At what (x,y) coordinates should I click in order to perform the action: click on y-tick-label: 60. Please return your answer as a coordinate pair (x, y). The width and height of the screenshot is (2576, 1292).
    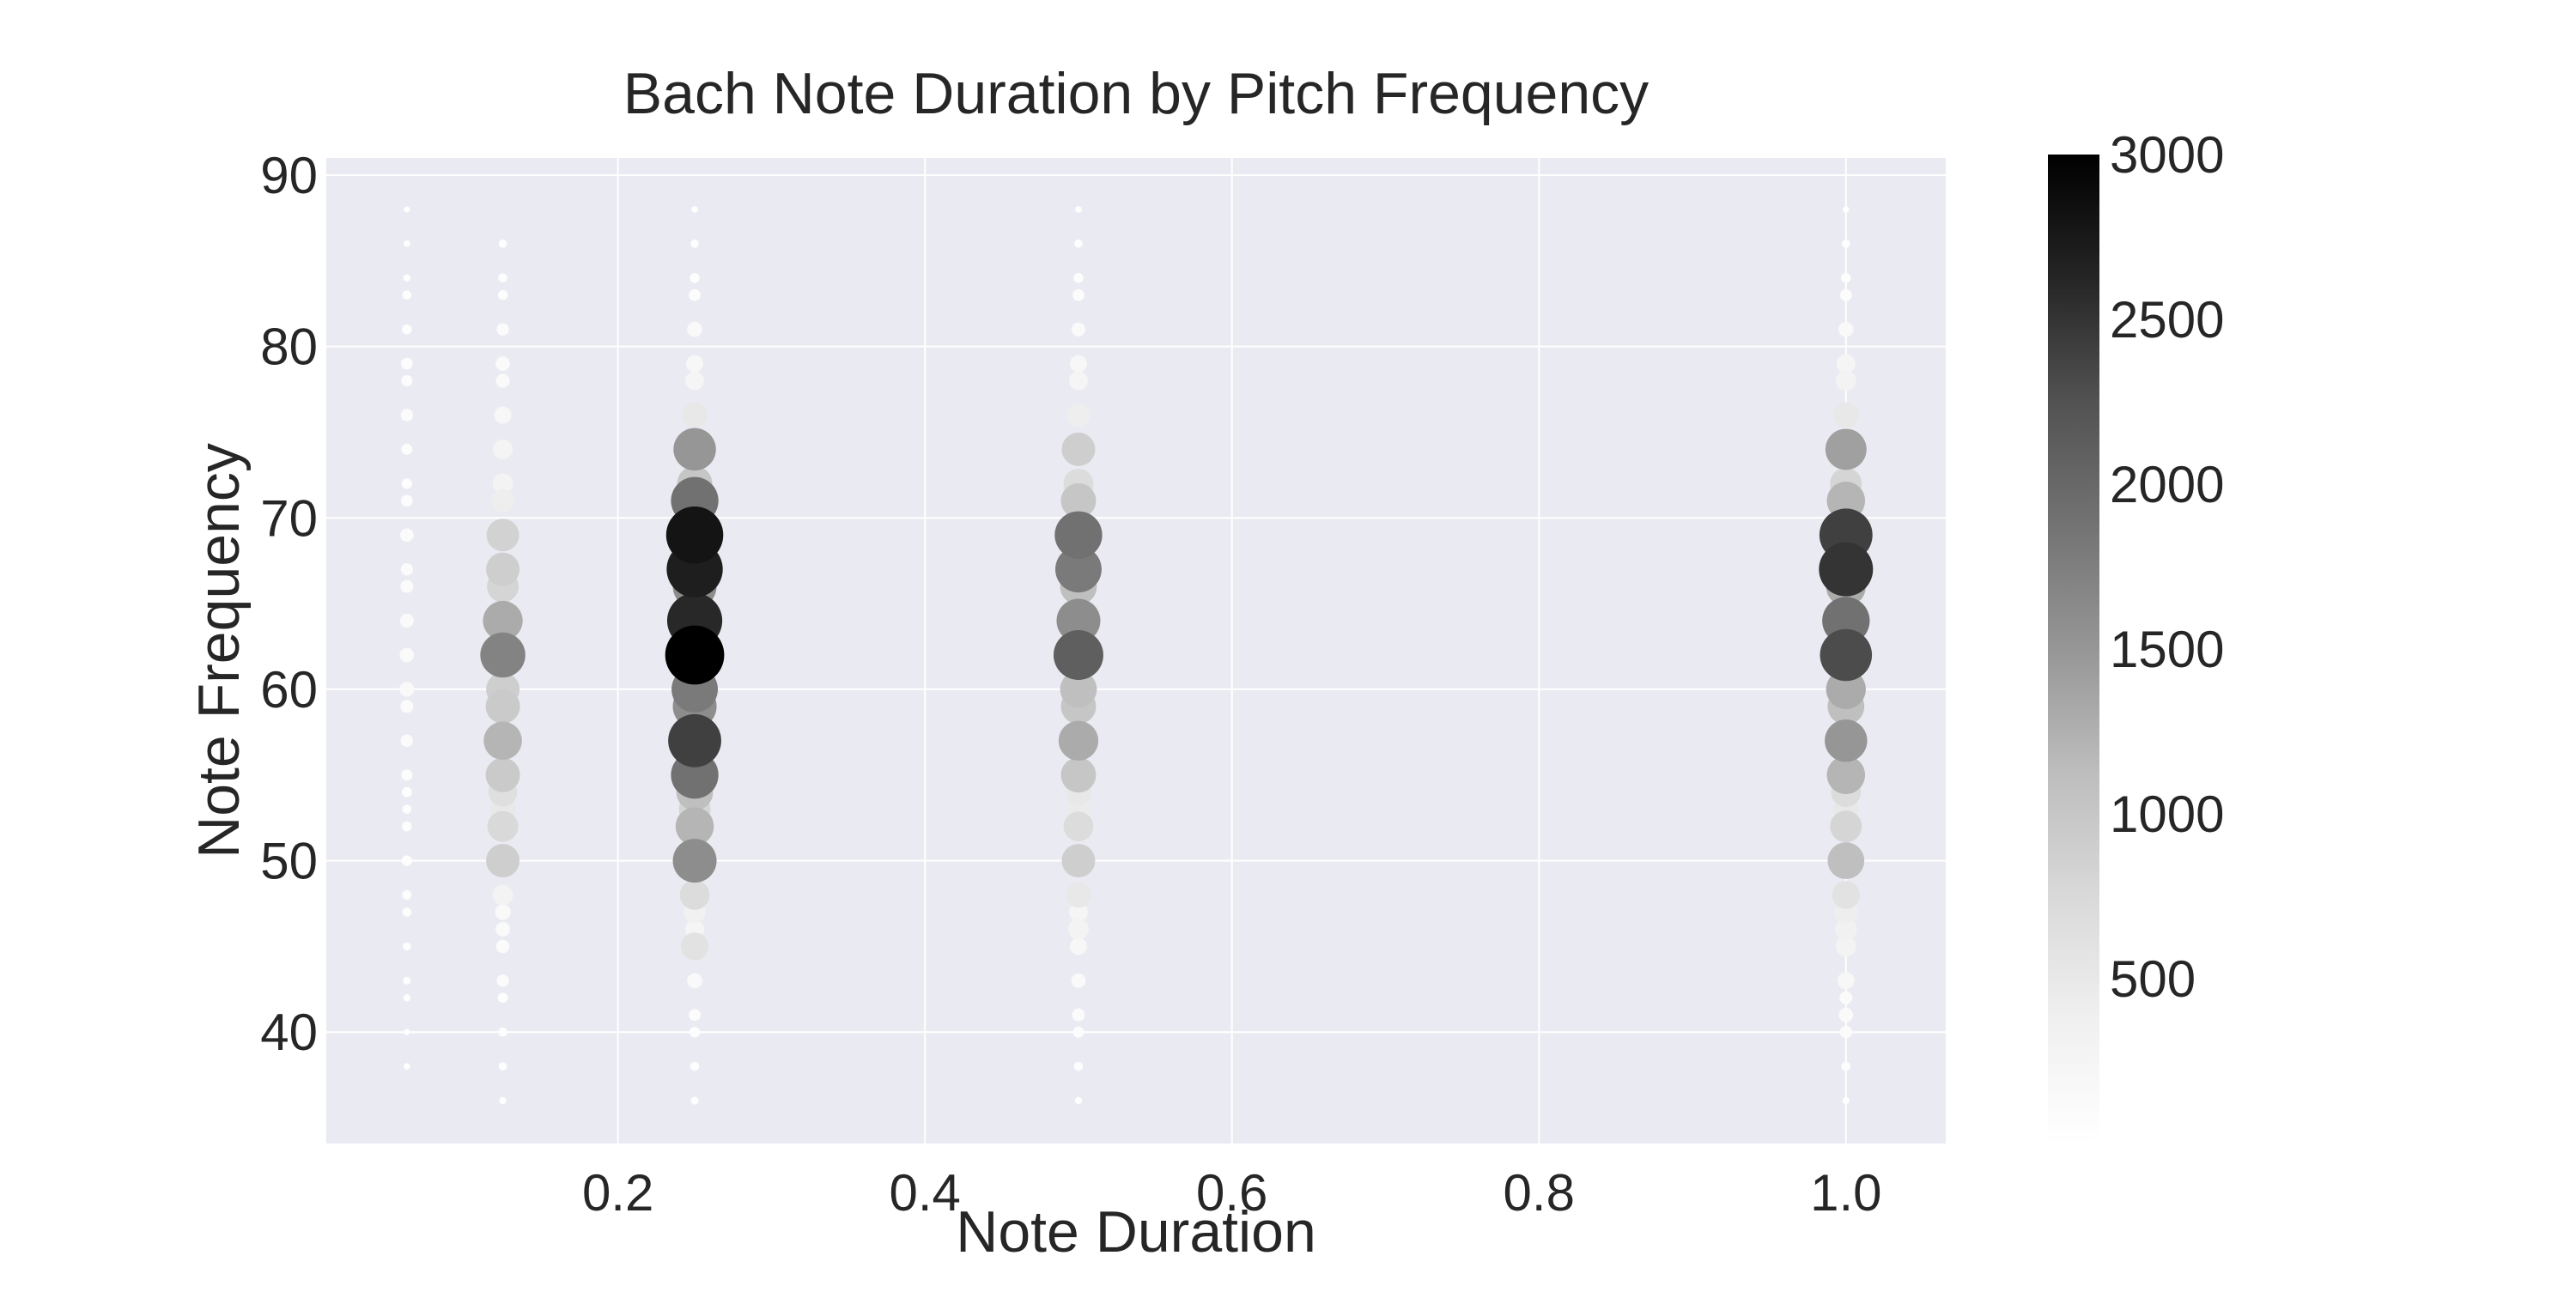
    Looking at the image, I should click on (289, 690).